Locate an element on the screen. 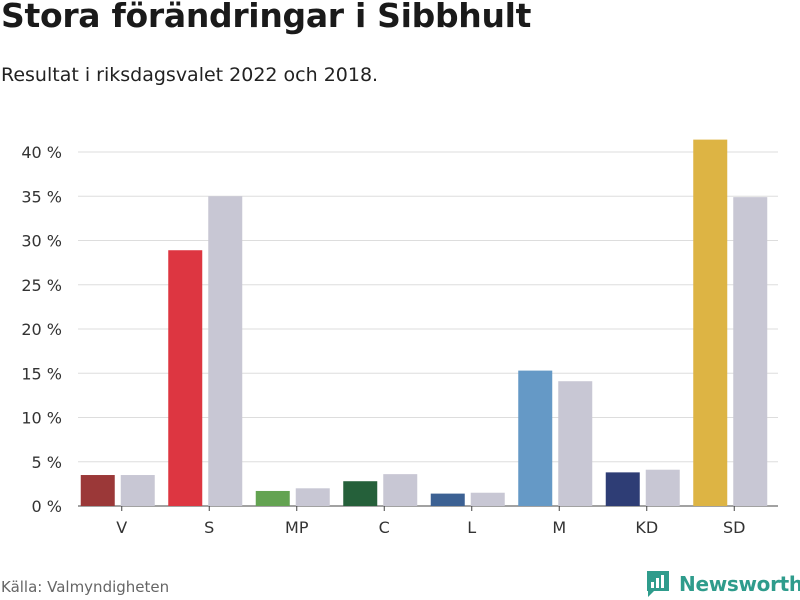 The image size is (800, 600). source-label: Källa: Valmyndigheten is located at coordinates (85, 587).